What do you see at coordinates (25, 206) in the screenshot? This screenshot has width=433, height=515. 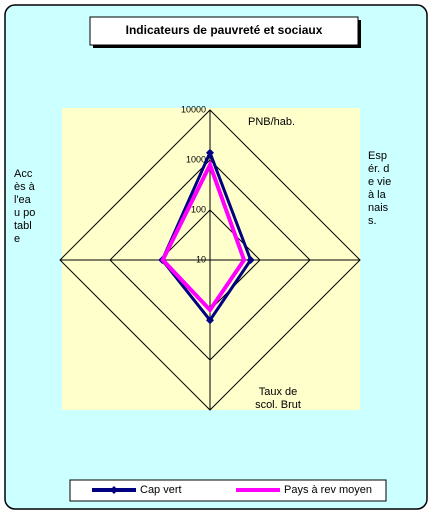 I see `category-label: Accès à l'eau potable` at bounding box center [25, 206].